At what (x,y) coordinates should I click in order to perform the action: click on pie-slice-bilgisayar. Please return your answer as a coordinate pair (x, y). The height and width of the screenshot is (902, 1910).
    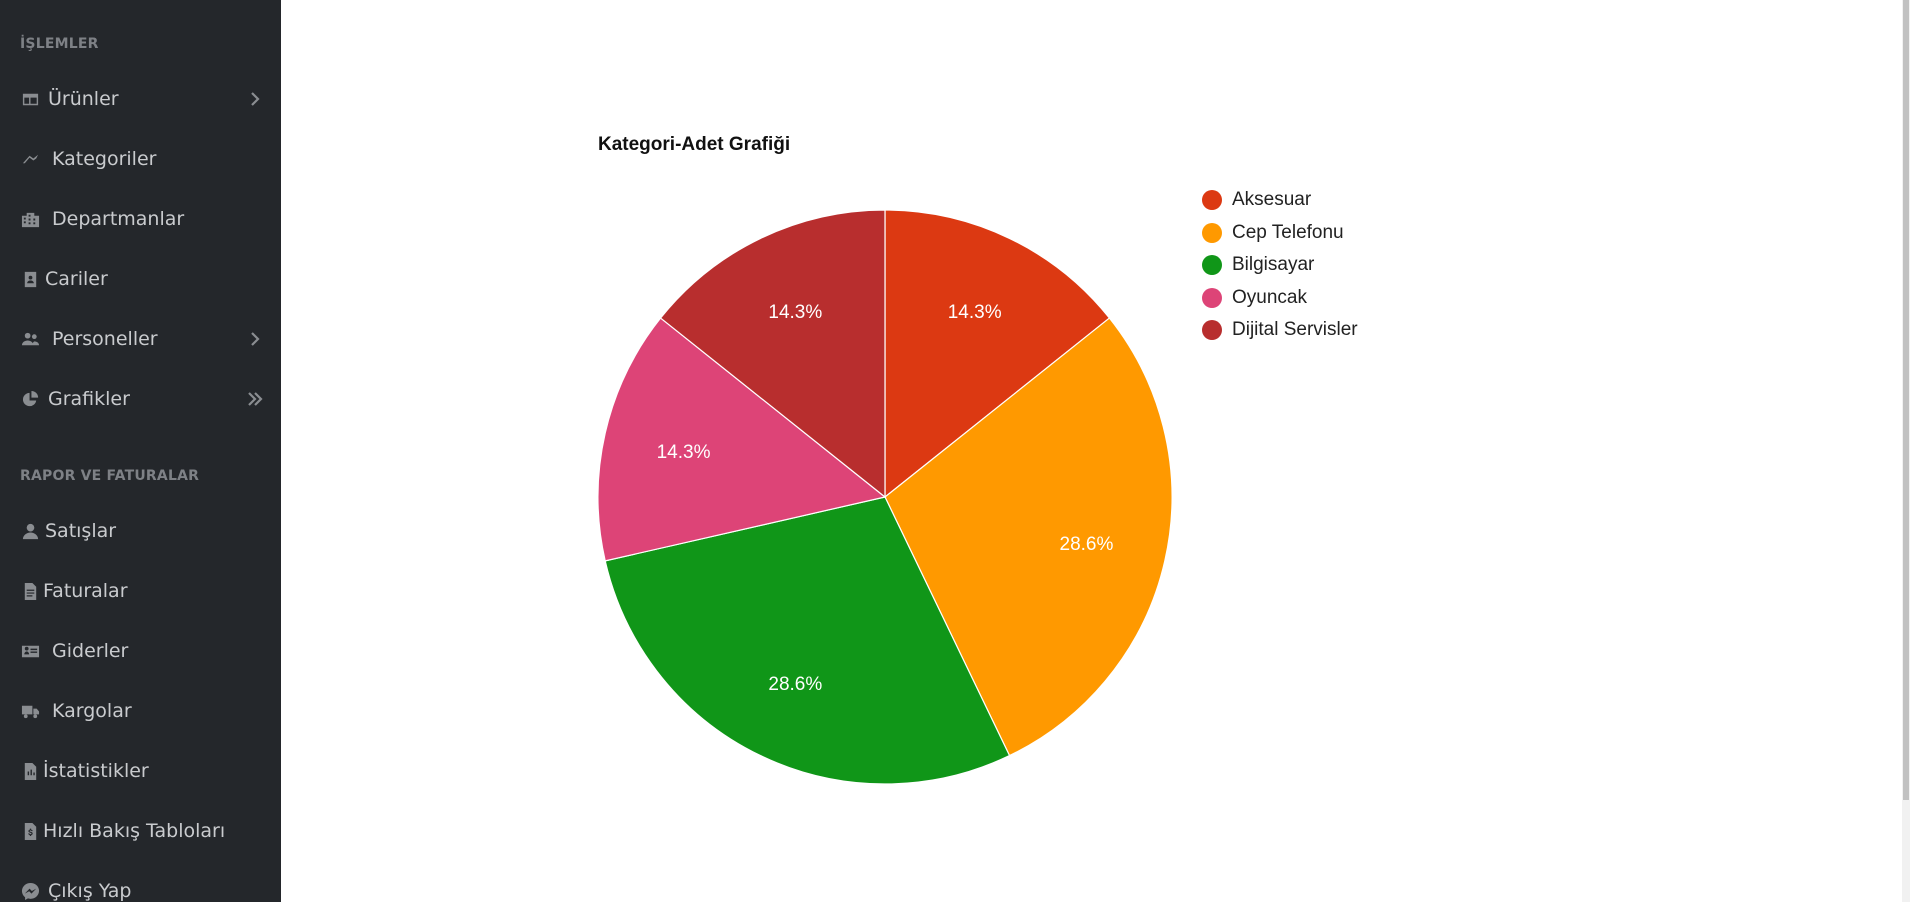
    Looking at the image, I should click on (807, 640).